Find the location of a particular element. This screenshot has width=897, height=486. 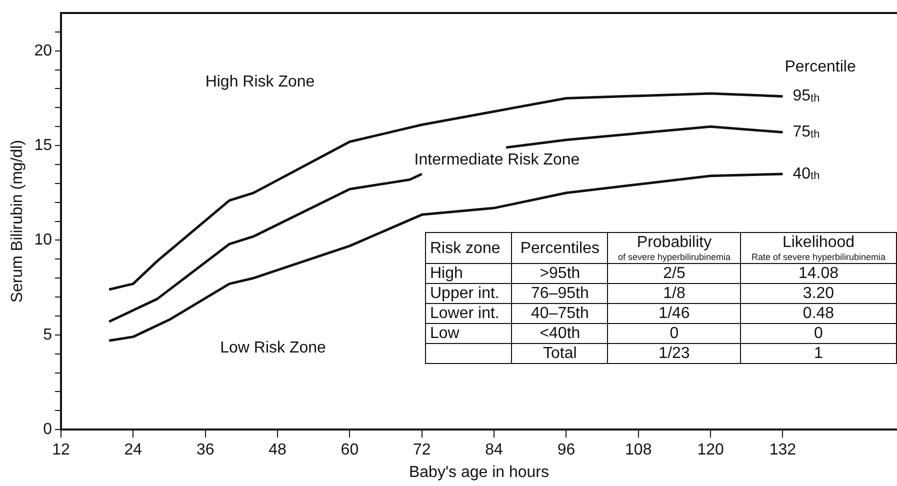

annotation: Low is located at coordinates (469, 334).